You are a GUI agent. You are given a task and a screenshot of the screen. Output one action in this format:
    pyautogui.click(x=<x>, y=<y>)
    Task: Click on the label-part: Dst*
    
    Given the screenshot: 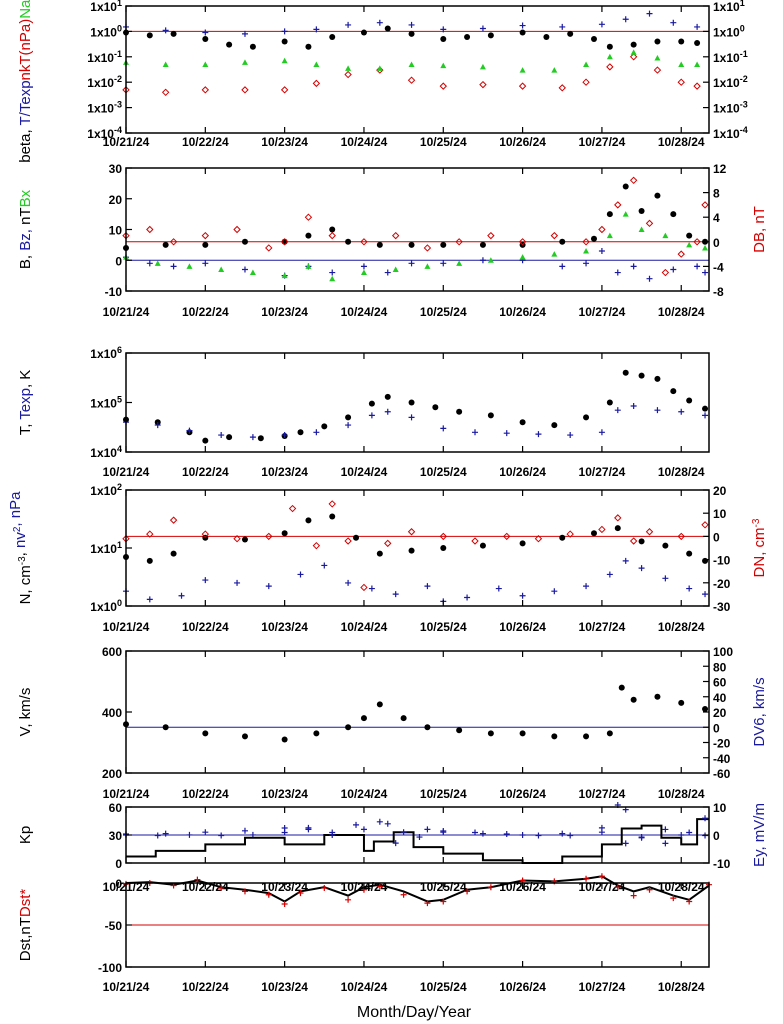 What is the action you would take?
    pyautogui.click(x=25, y=903)
    